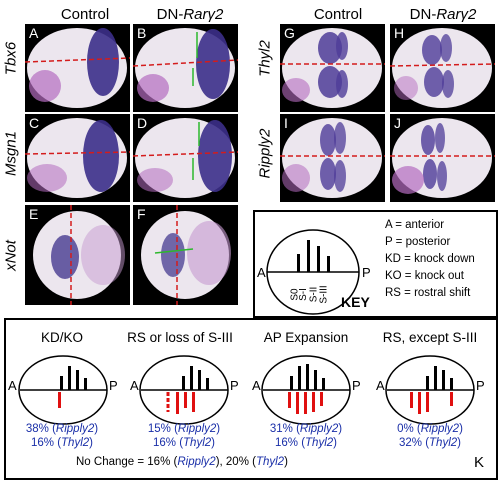 The image size is (500, 482). Describe the element at coordinates (62, 436) in the screenshot. I see `category-pct-kdko: 38% (Ripply2) 16% (Thyl2)` at that location.